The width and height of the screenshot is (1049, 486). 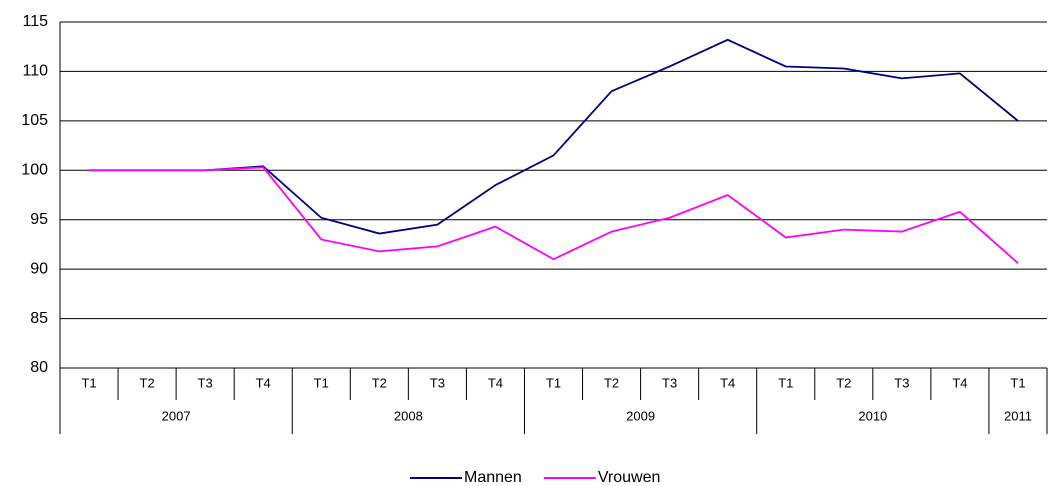 What do you see at coordinates (39, 268) in the screenshot?
I see `y-tick-label: 90` at bounding box center [39, 268].